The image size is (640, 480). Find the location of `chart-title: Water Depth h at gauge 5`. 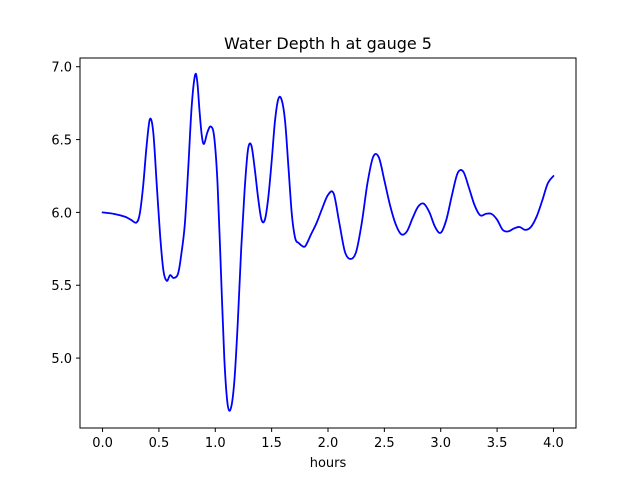

chart-title: Water Depth h at gauge 5 is located at coordinates (328, 43).